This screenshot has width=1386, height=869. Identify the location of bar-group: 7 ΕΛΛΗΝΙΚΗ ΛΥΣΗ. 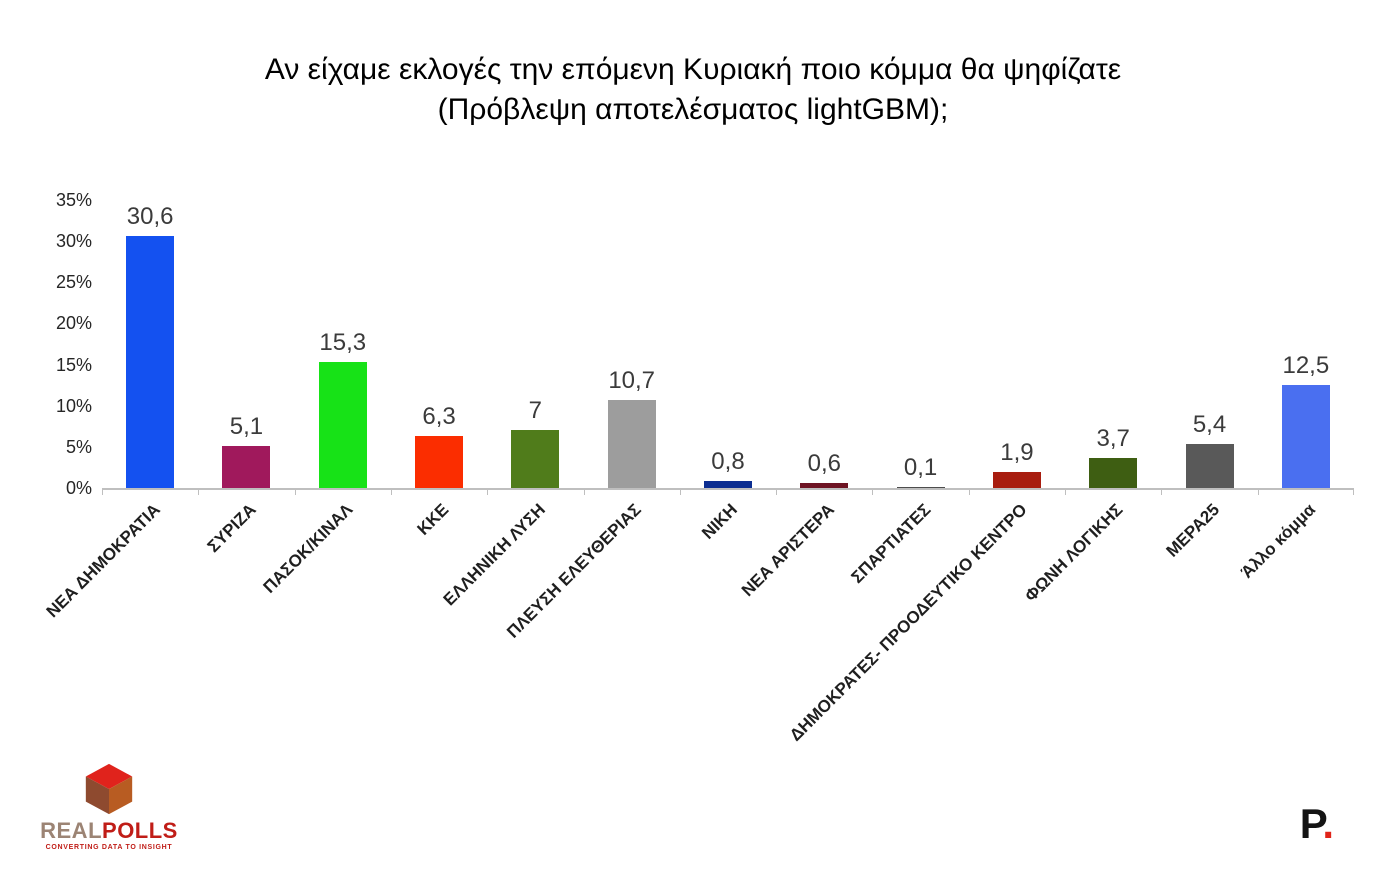
(511, 404).